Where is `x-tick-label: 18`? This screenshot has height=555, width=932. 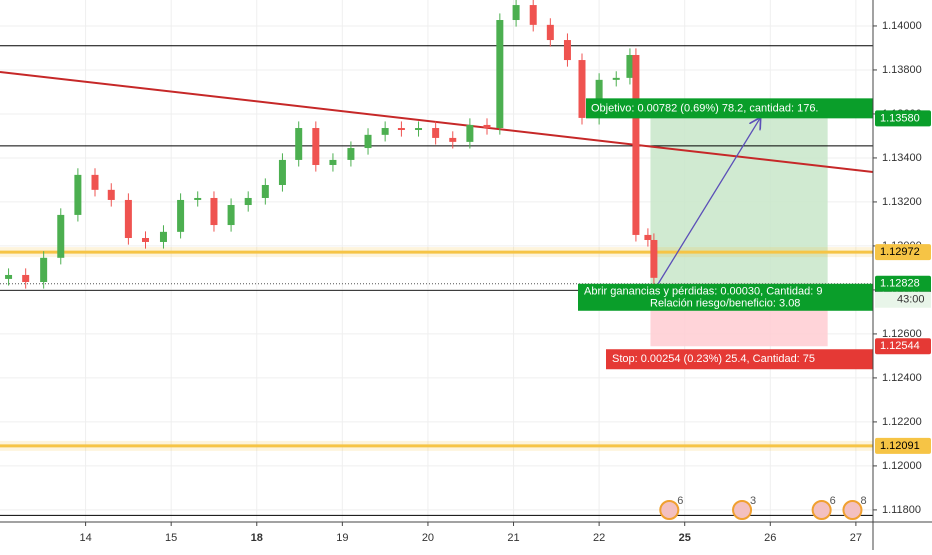
x-tick-label: 18 is located at coordinates (257, 538).